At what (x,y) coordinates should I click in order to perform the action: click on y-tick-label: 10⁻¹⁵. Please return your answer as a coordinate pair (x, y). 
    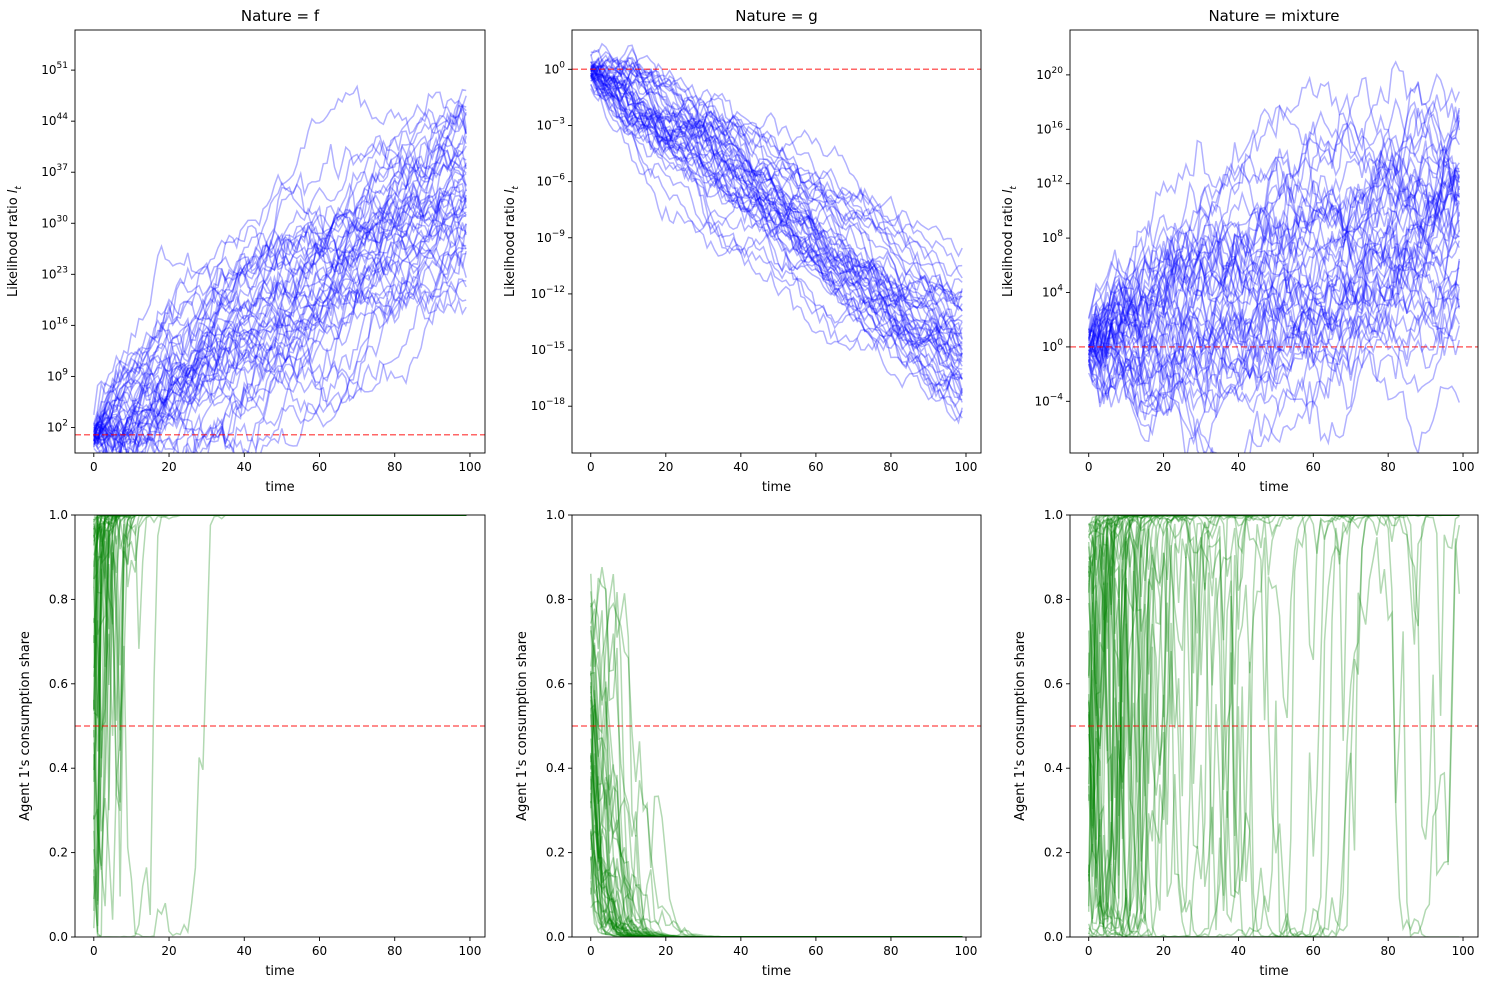
    Looking at the image, I should click on (548, 349).